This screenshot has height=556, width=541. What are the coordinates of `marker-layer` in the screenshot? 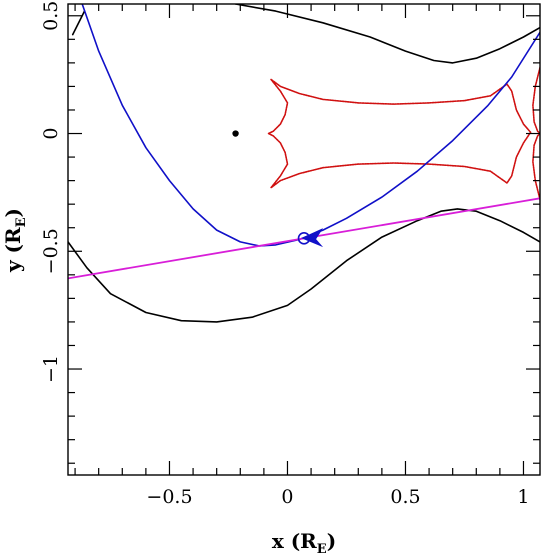 It's located at (278, 189).